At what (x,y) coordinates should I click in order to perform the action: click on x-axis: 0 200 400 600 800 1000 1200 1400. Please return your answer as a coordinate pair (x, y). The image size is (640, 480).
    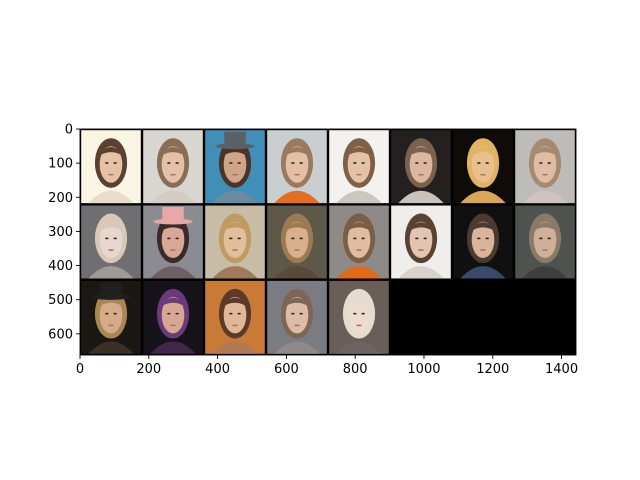
    Looking at the image, I should click on (327, 366).